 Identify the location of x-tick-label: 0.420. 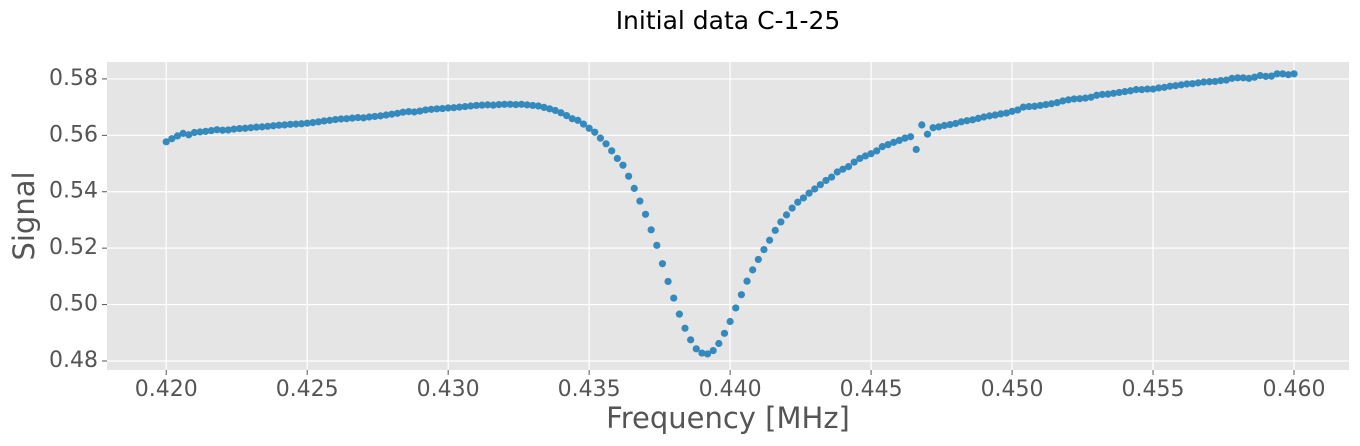
(166, 389).